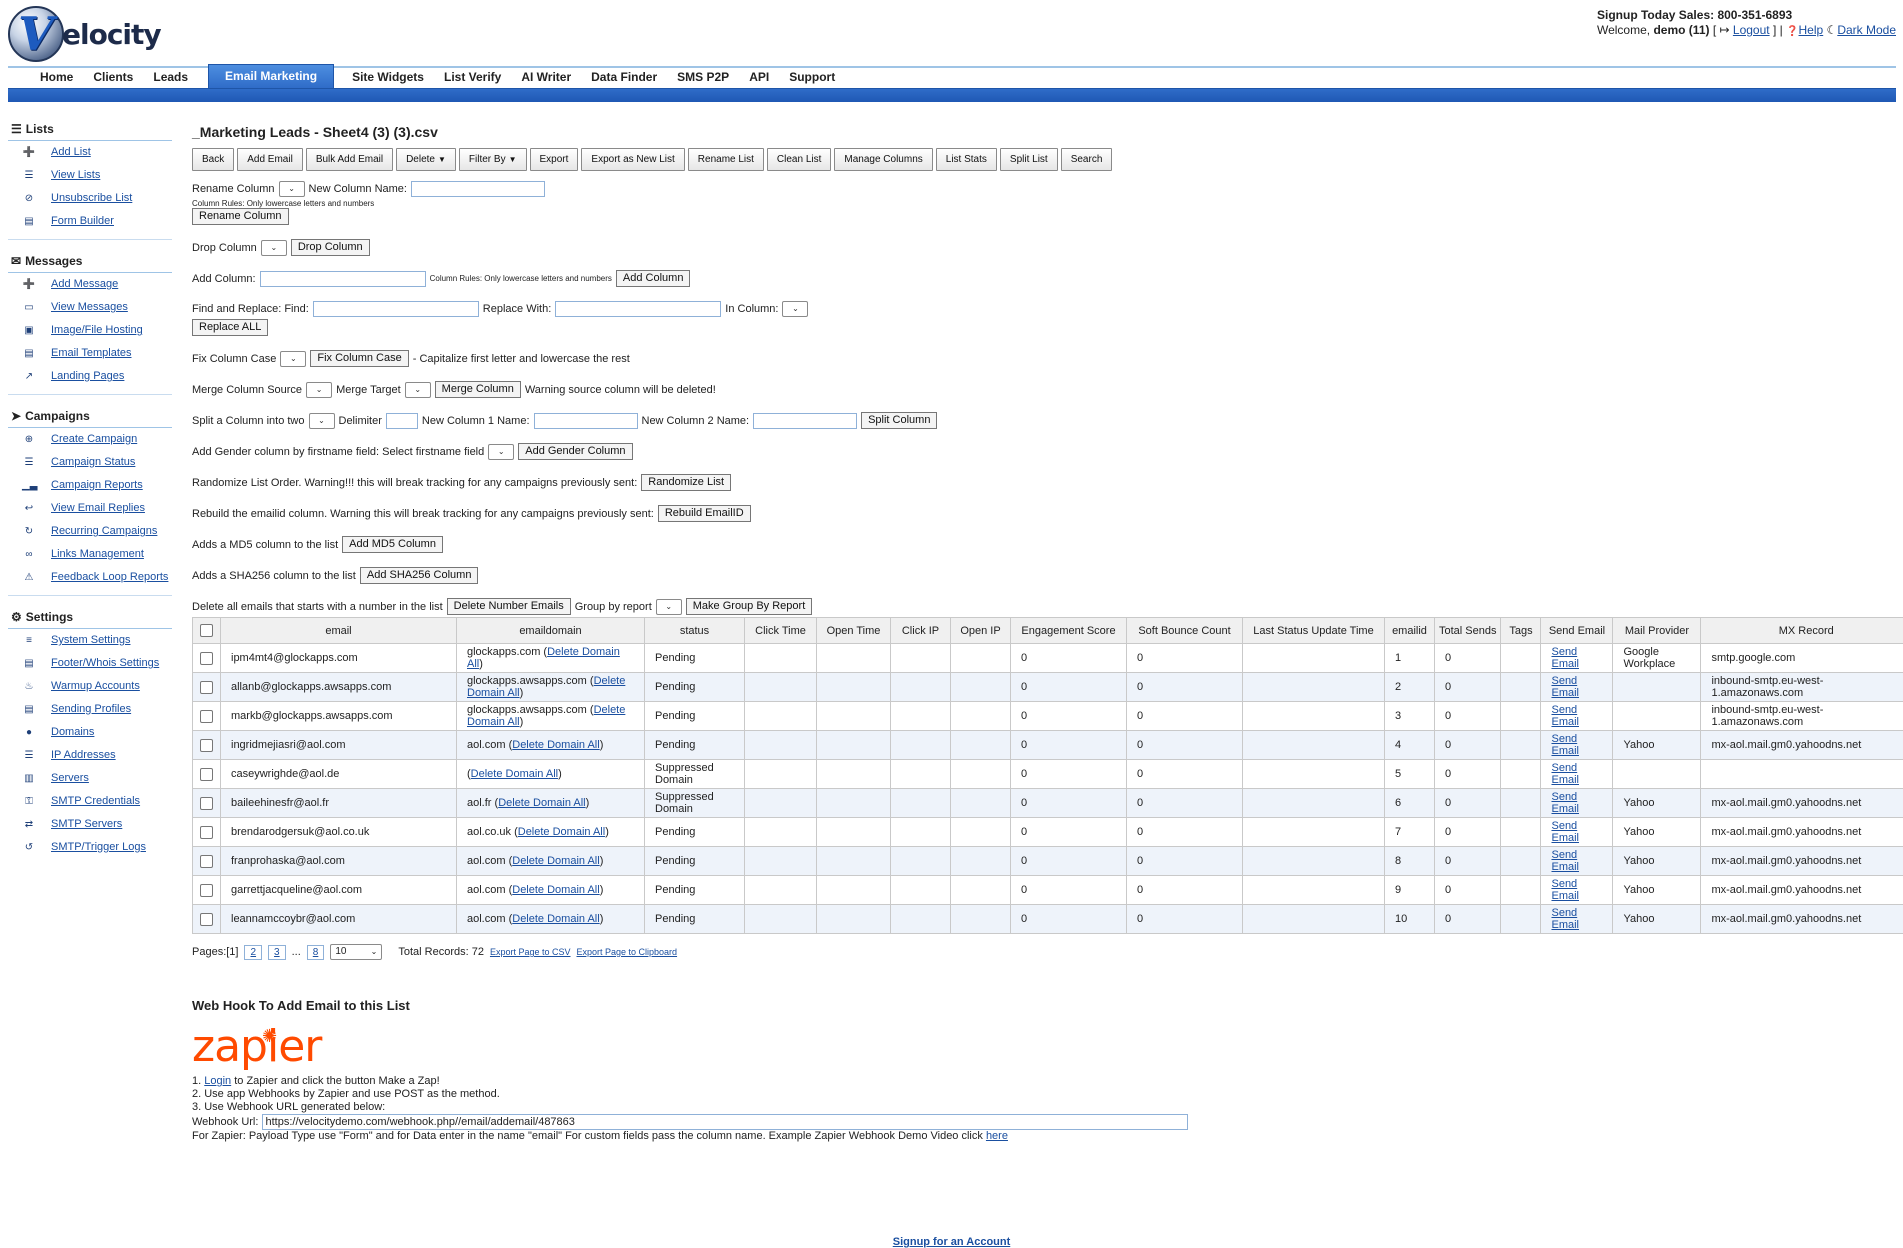 Image resolution: width=1903 pixels, height=1248 pixels. What do you see at coordinates (1811, 30) in the screenshot?
I see `help-link: Help` at bounding box center [1811, 30].